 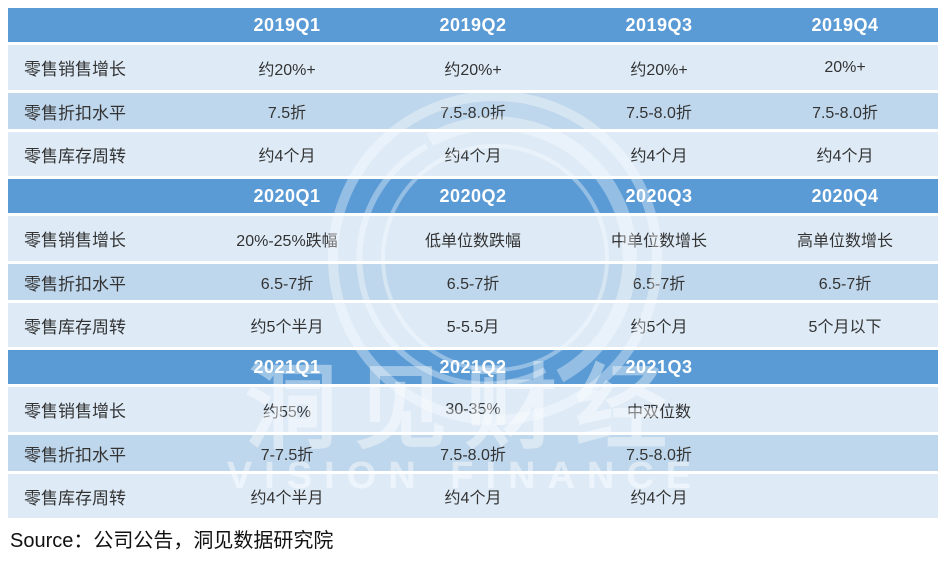 I want to click on table-cell: 低单位数跌幅, so click(x=472, y=241).